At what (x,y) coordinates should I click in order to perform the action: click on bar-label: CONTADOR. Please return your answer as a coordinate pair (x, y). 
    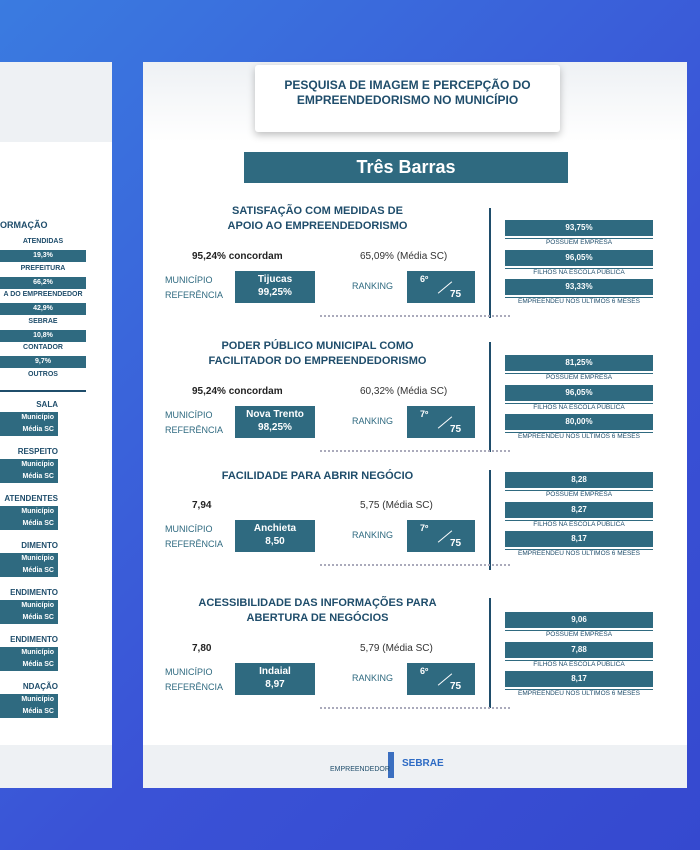
    Looking at the image, I should click on (43, 347).